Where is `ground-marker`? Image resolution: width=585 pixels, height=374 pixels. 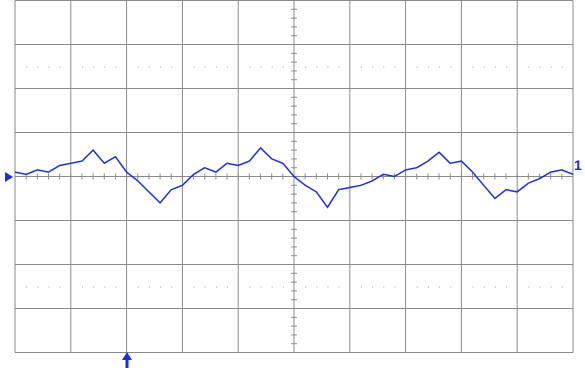
ground-marker is located at coordinates (9, 177).